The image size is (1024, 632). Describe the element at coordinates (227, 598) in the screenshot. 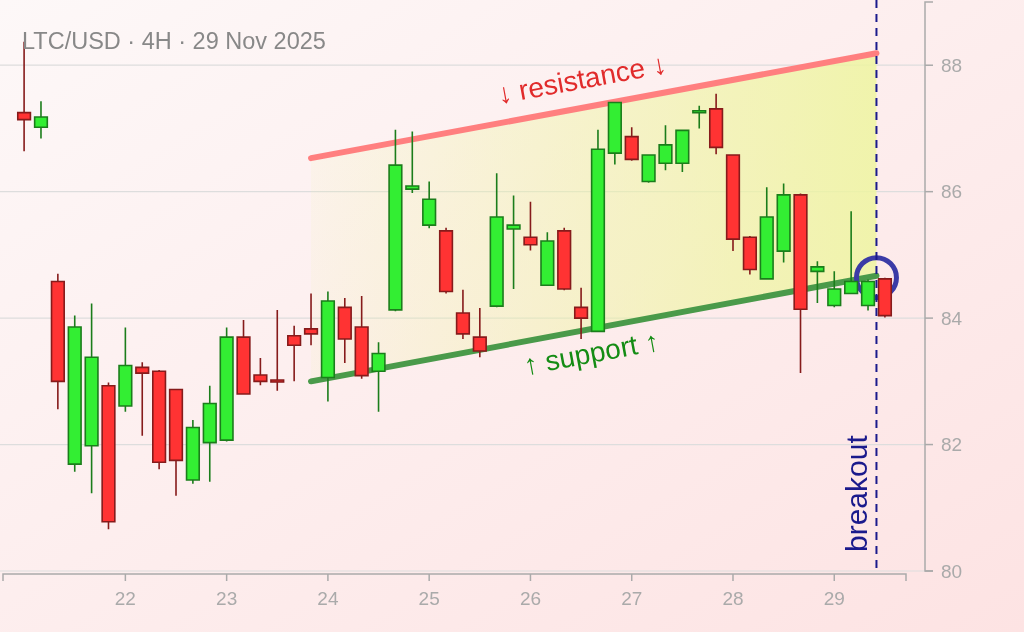

I see `x-tick-label: 23` at that location.